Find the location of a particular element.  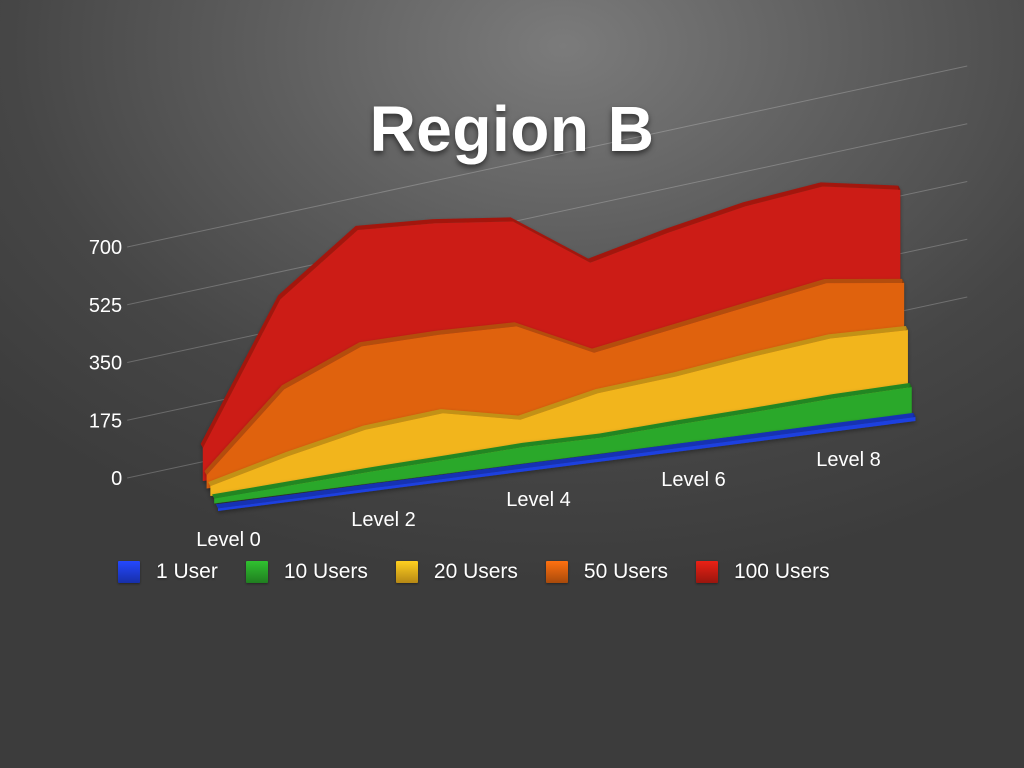

y-axis-ticks: 0 175 350 525 700 is located at coordinates (105, 363).